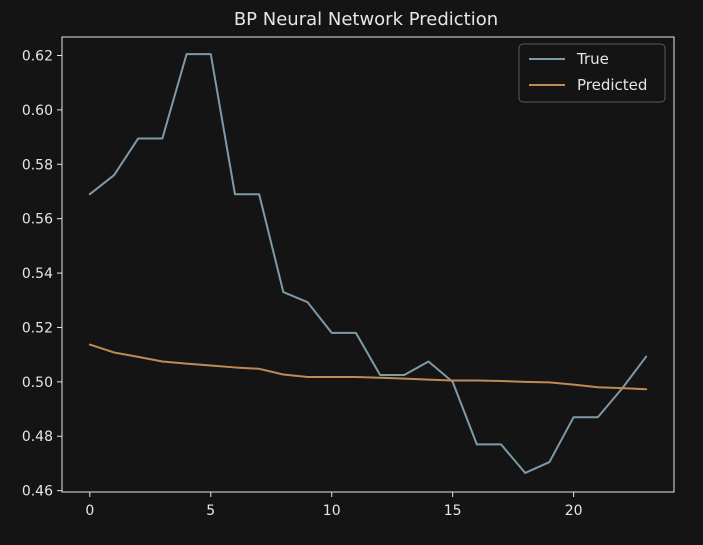  Describe the element at coordinates (592, 73) in the screenshot. I see `legend: True Predicted` at that location.